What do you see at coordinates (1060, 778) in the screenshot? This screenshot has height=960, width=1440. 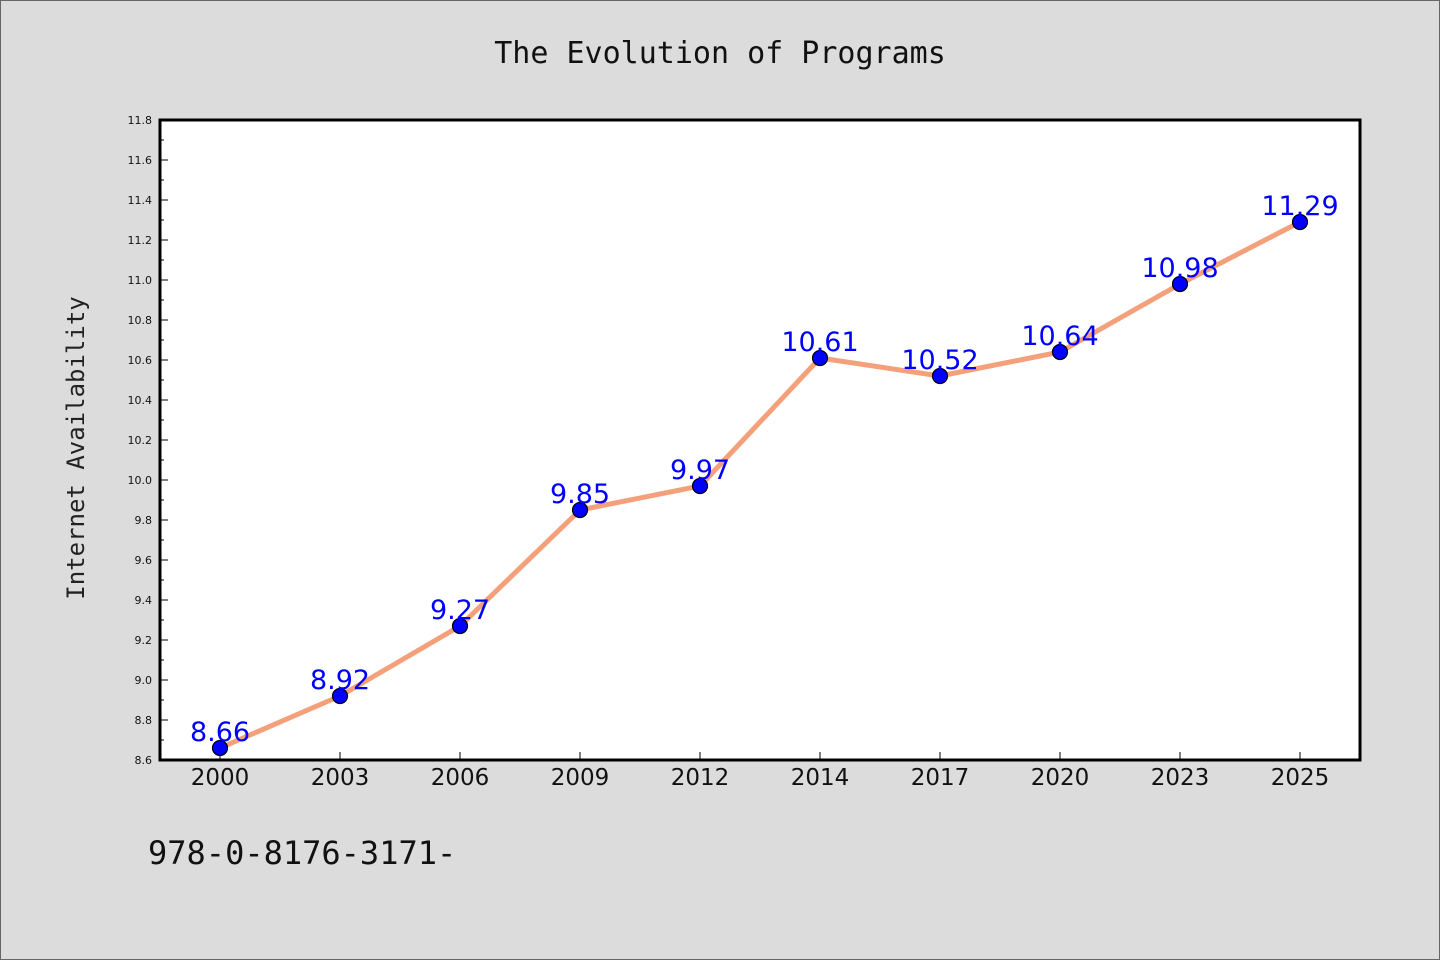 I see `x-tick-label: 2020` at bounding box center [1060, 778].